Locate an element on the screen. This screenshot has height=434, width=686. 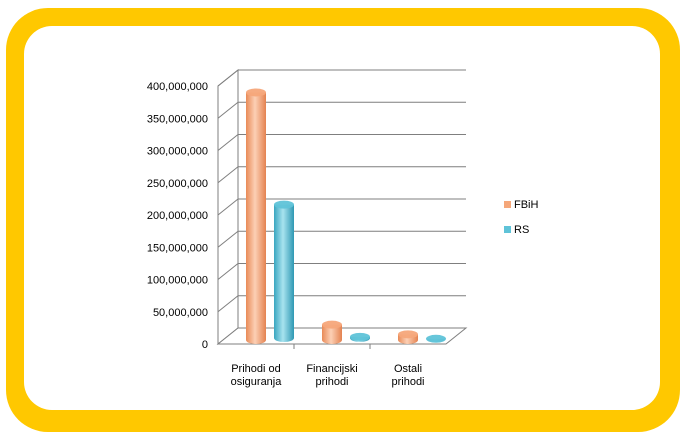
legend-swatch-fbih is located at coordinates (507, 204).